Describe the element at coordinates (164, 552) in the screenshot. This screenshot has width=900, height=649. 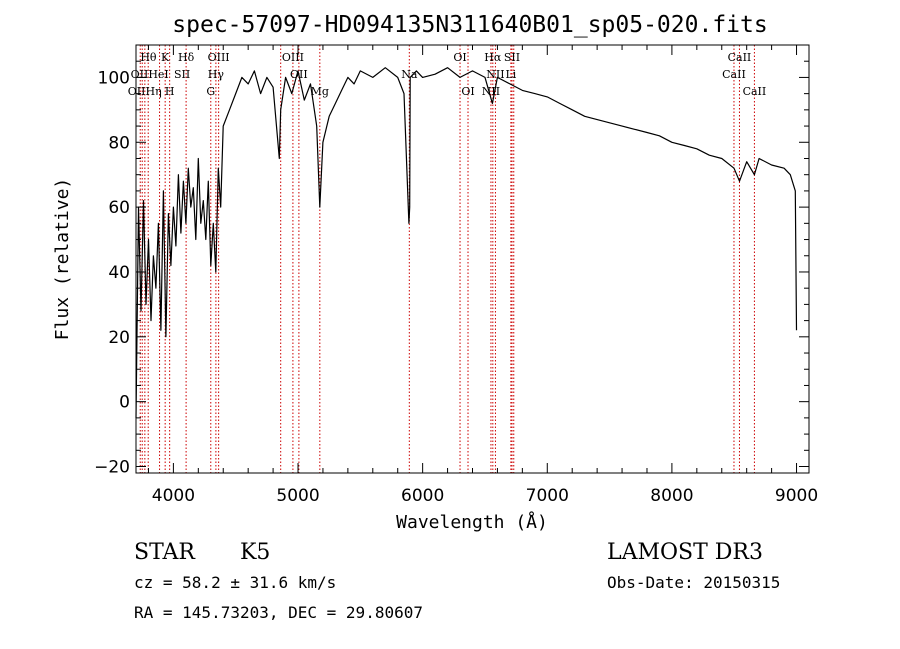
I see `object-class: STAR` at that location.